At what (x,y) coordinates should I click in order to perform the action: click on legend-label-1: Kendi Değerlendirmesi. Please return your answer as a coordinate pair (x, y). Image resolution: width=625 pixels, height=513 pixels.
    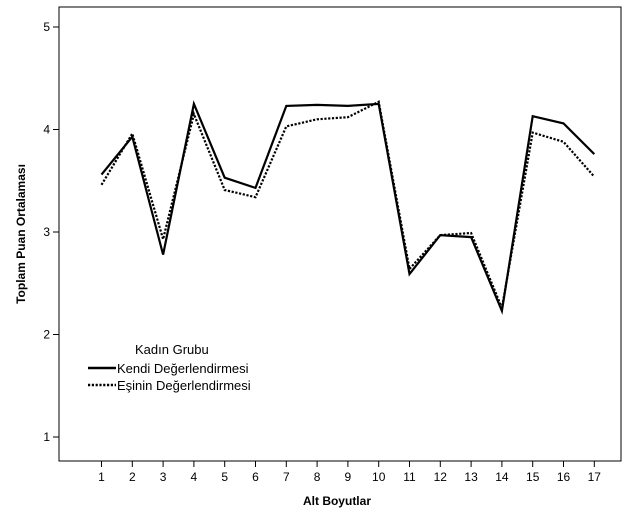
    Looking at the image, I should click on (183, 368).